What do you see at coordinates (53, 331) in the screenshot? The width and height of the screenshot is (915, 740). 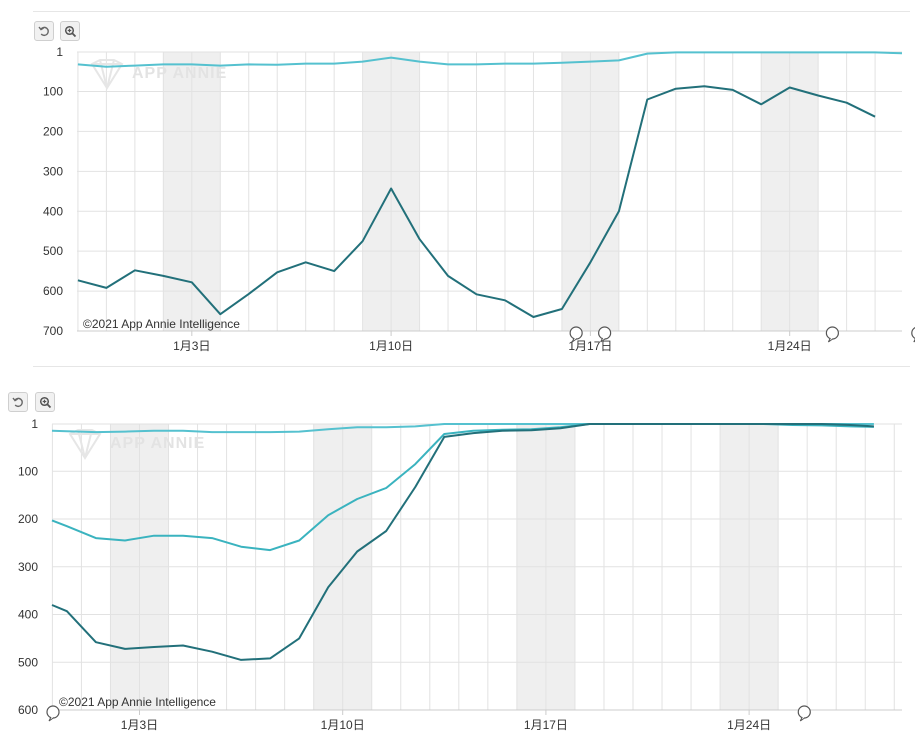 I see `y-tick-label: 700` at bounding box center [53, 331].